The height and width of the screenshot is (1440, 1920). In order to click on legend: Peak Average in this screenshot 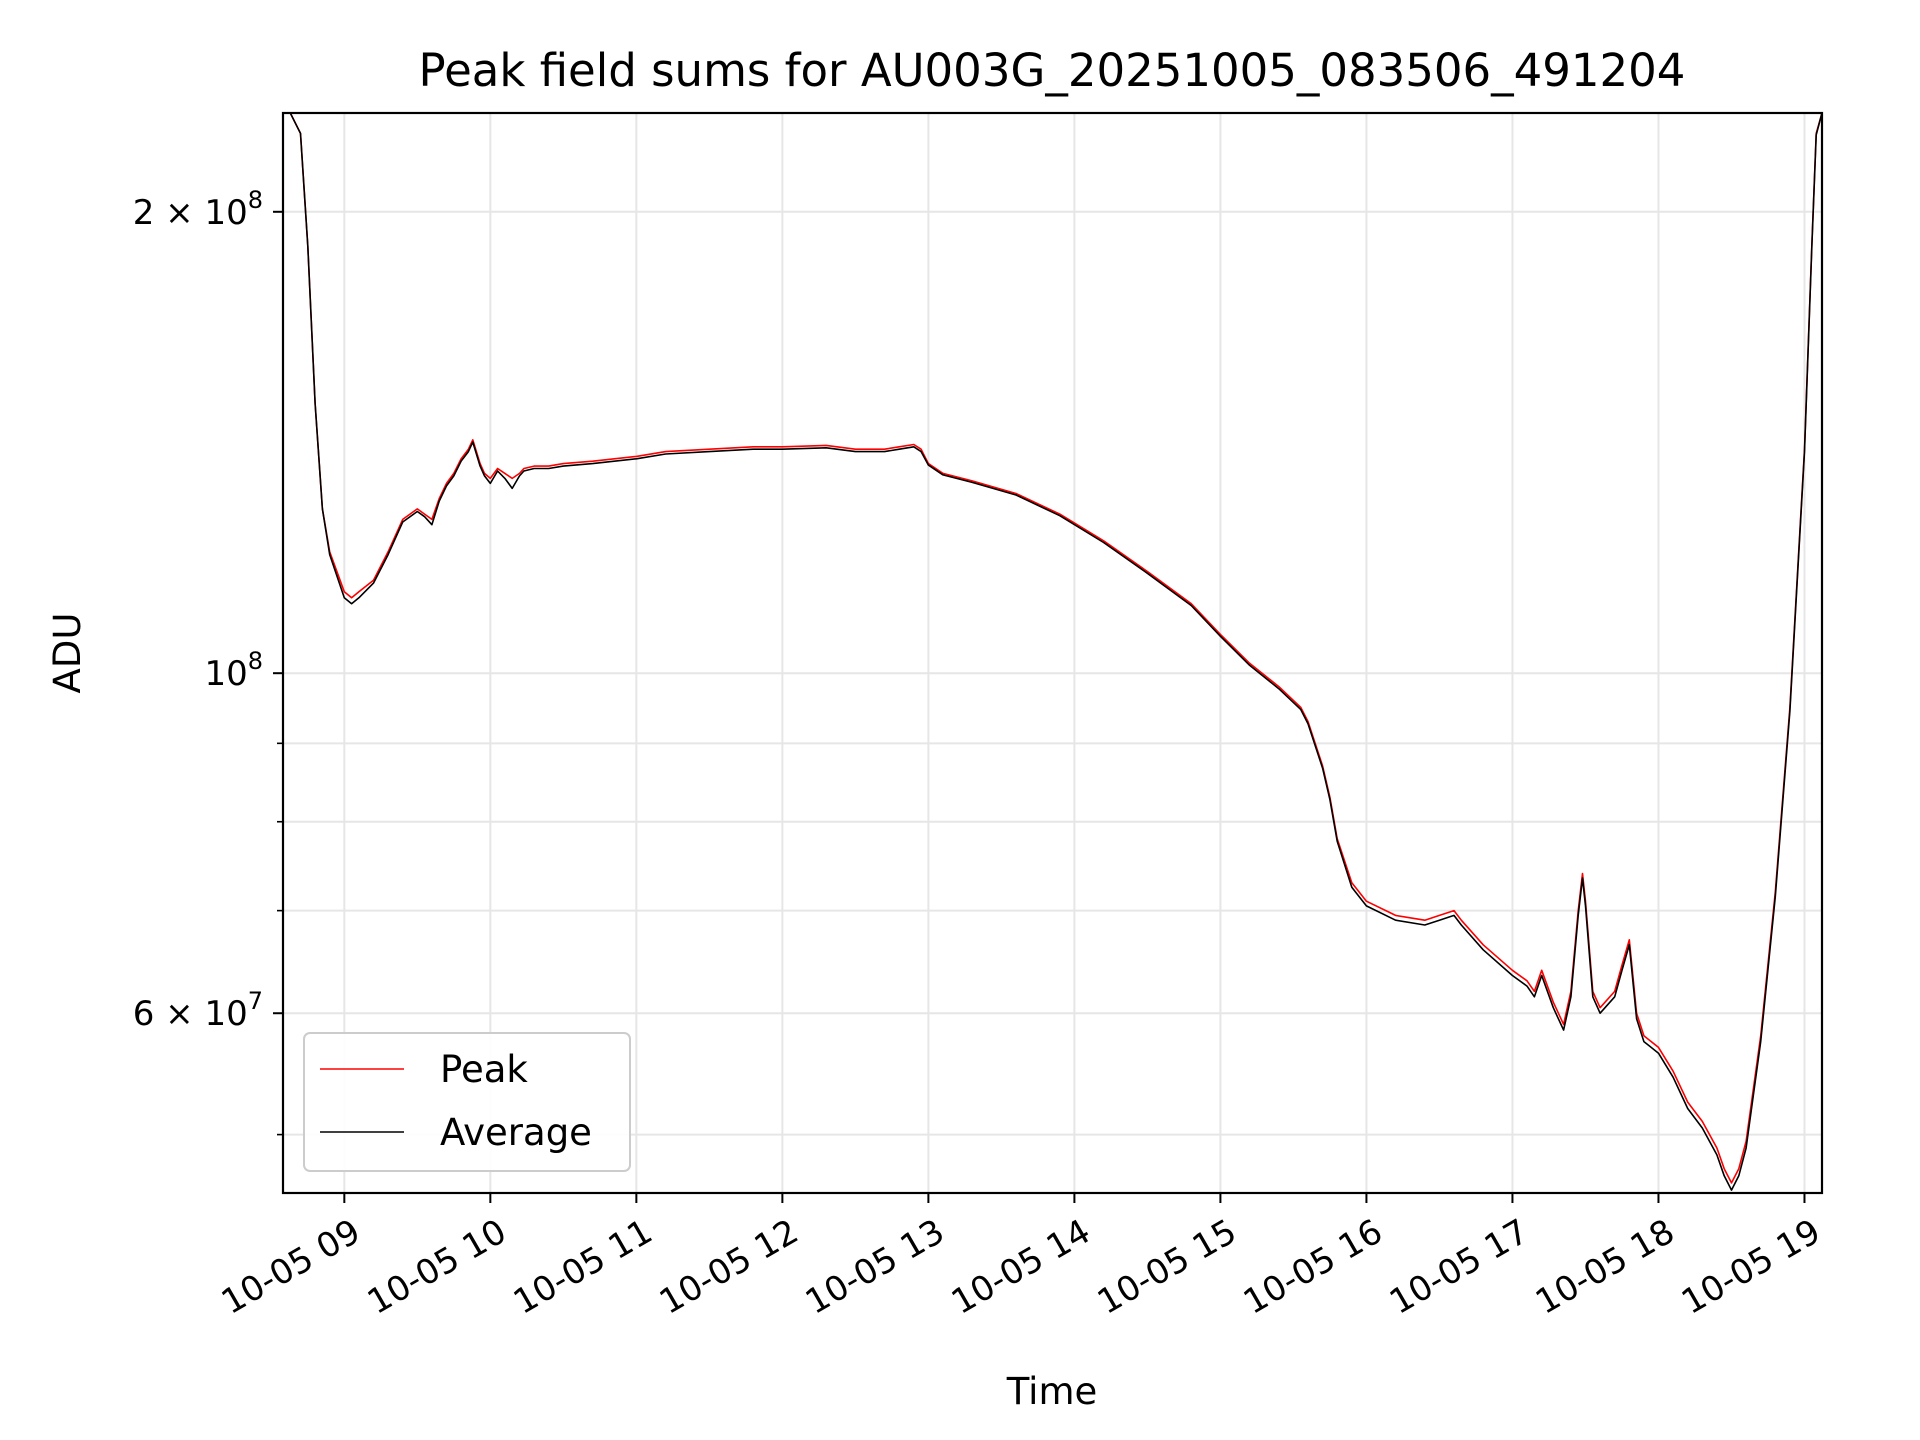, I will do `click(467, 1102)`.